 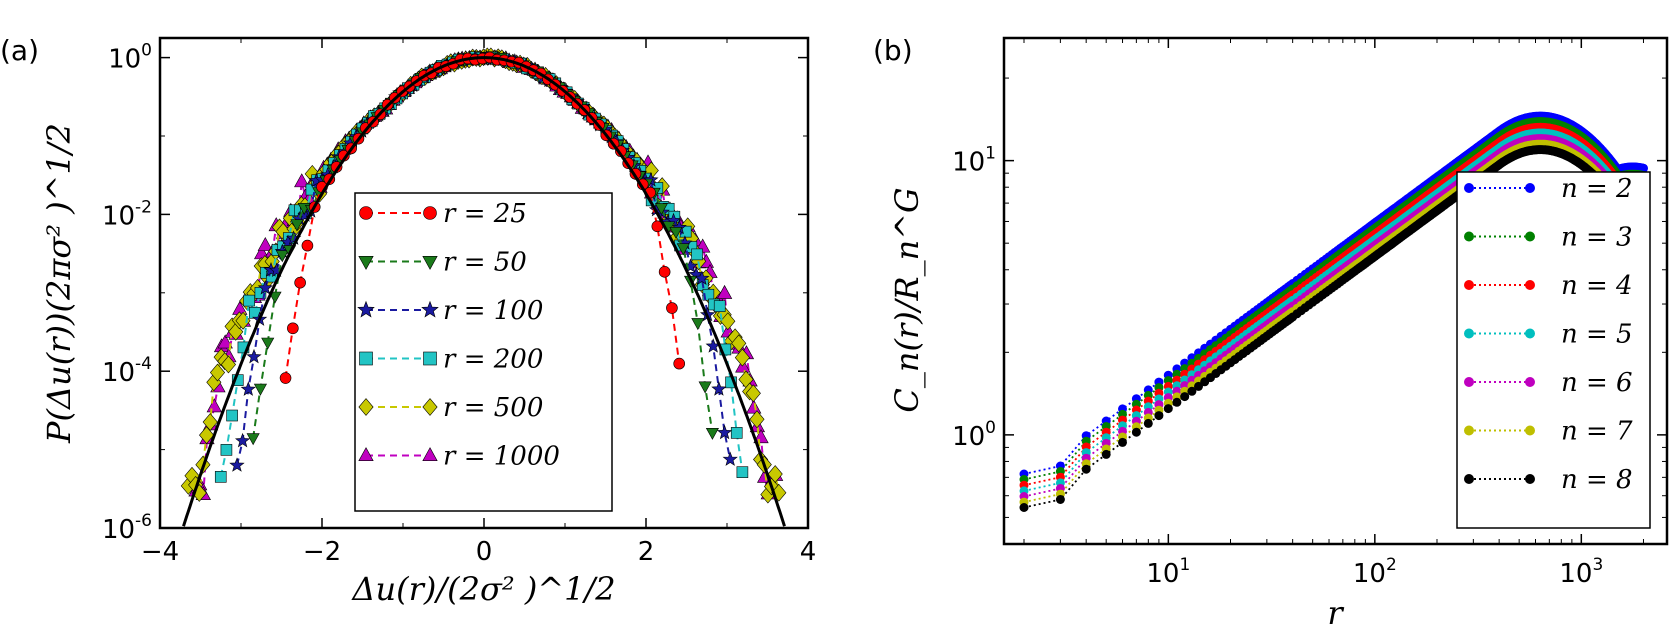 What do you see at coordinates (485, 263) in the screenshot?
I see `panel-a-legend-label: r = 50` at bounding box center [485, 263].